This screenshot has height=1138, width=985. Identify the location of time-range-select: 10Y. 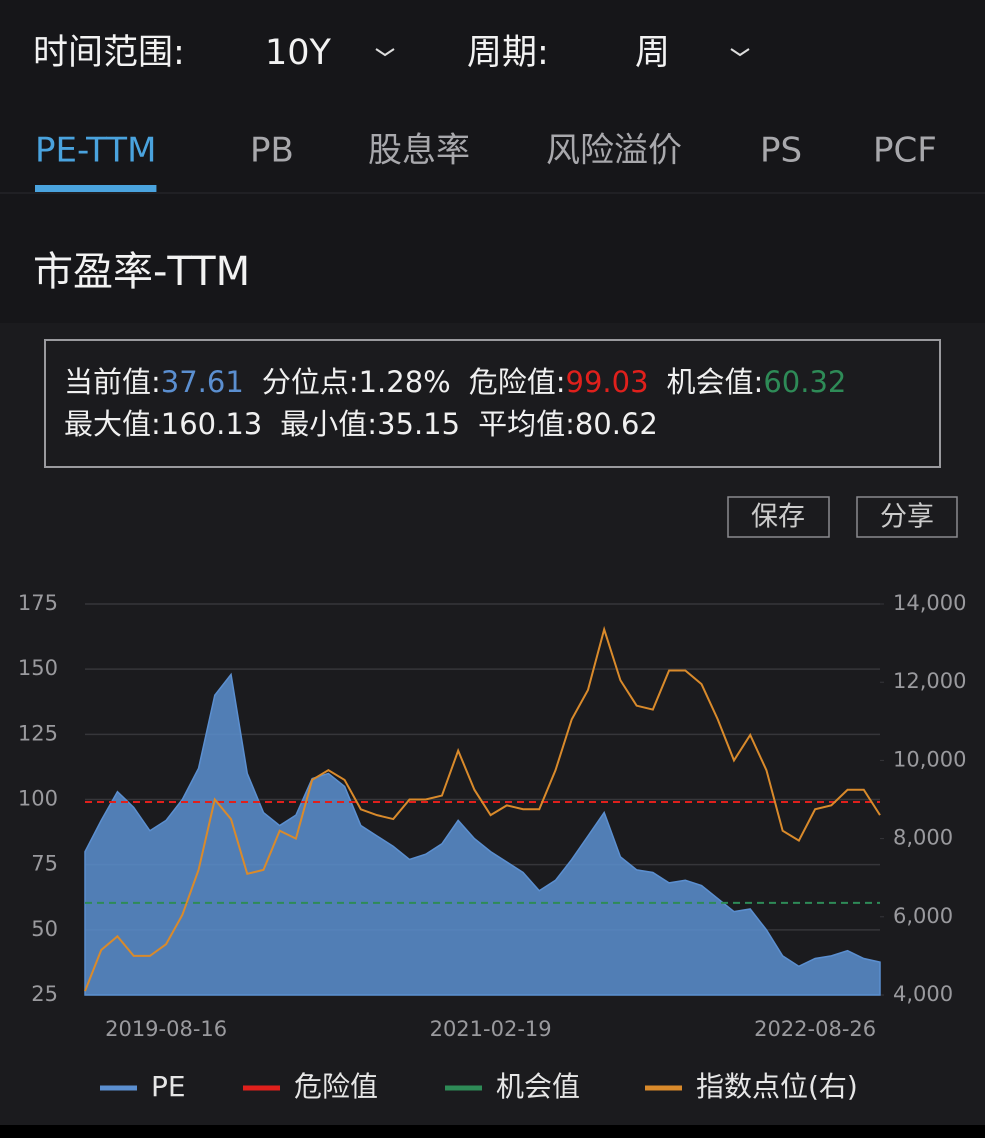
(298, 53).